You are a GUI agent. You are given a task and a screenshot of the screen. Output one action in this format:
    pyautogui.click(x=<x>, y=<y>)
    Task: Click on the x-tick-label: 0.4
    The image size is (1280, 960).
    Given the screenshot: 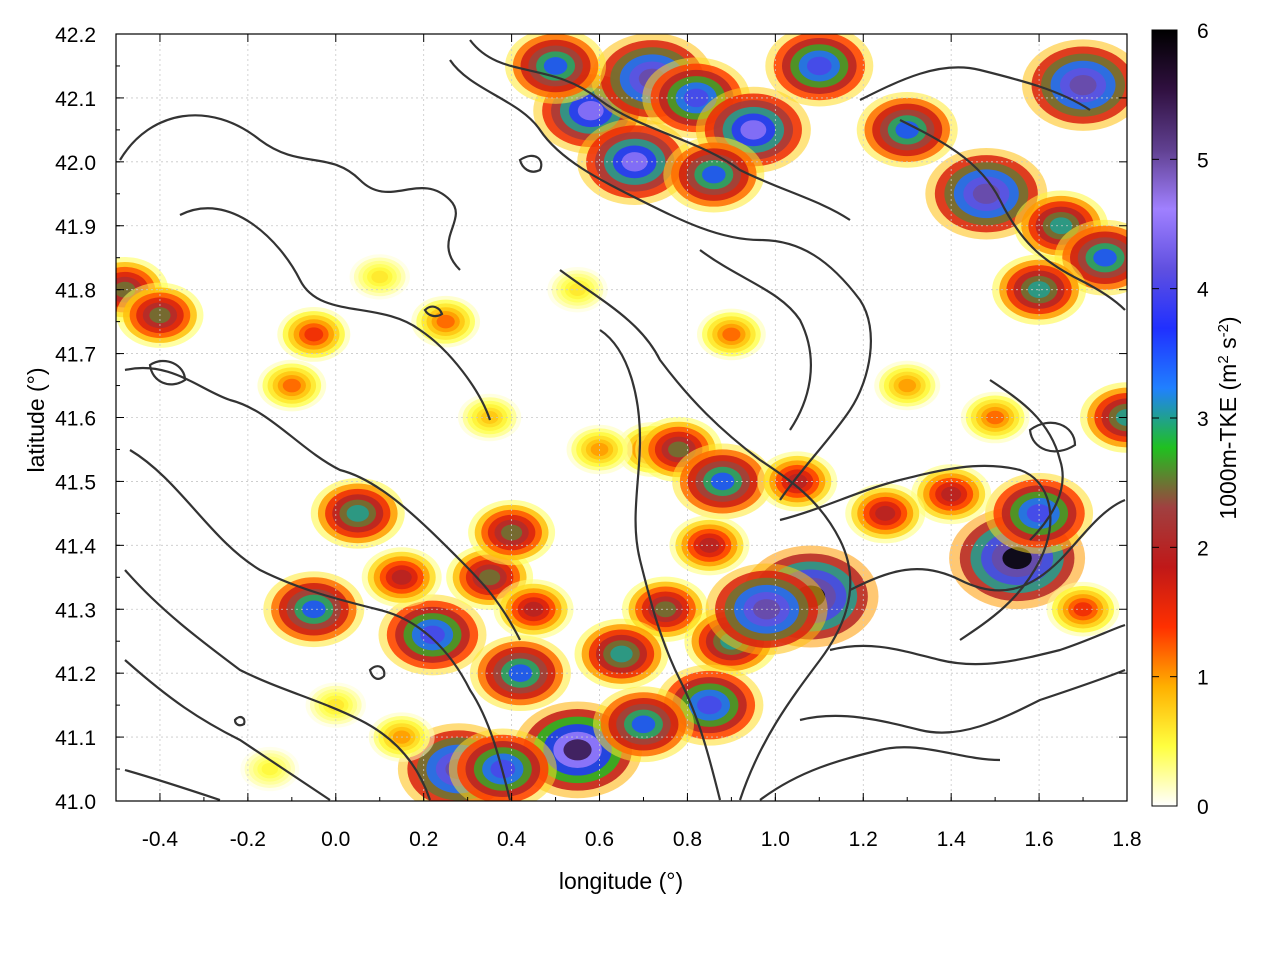 What is the action you would take?
    pyautogui.click(x=512, y=839)
    